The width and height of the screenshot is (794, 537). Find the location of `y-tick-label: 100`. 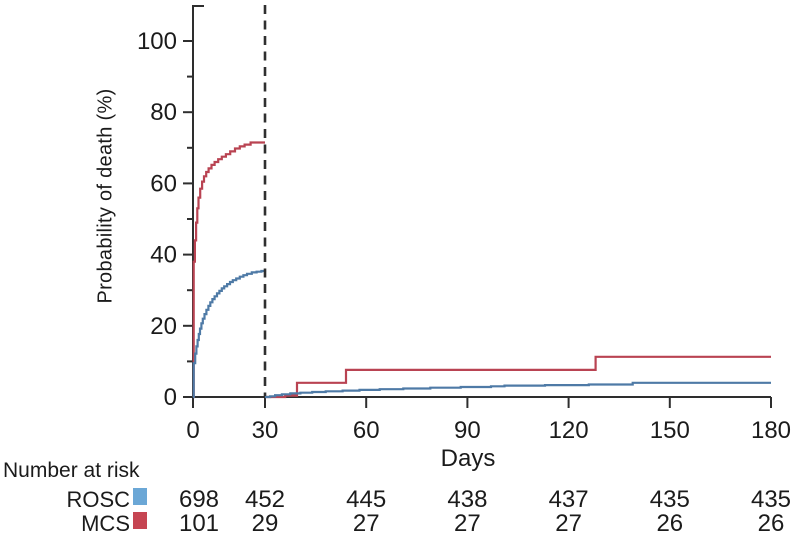

y-tick-label: 100 is located at coordinates (157, 41).